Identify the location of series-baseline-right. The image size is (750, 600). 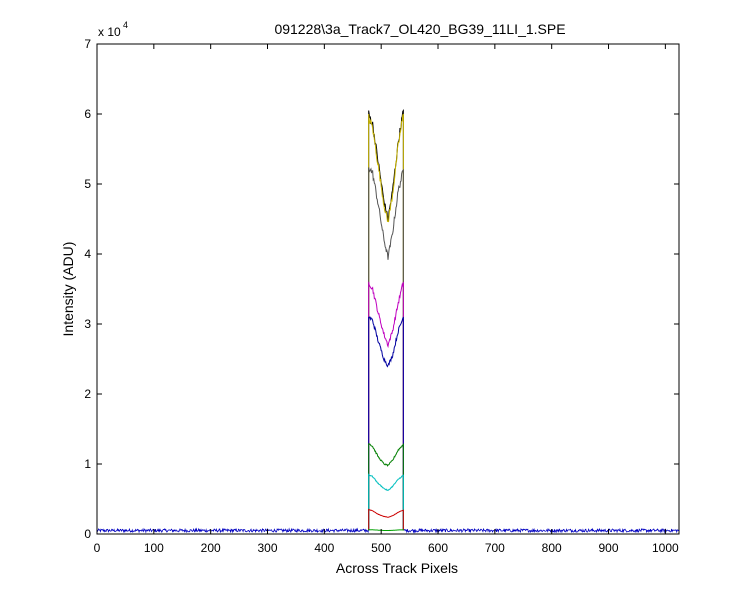
(541, 530).